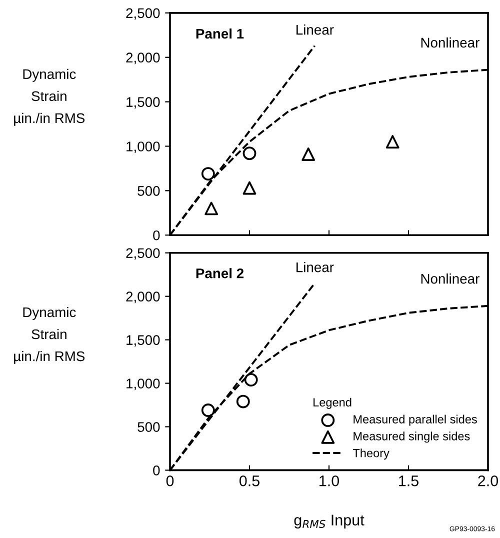 The width and height of the screenshot is (500, 538). Describe the element at coordinates (333, 403) in the screenshot. I see `legend-title: Legend` at that location.